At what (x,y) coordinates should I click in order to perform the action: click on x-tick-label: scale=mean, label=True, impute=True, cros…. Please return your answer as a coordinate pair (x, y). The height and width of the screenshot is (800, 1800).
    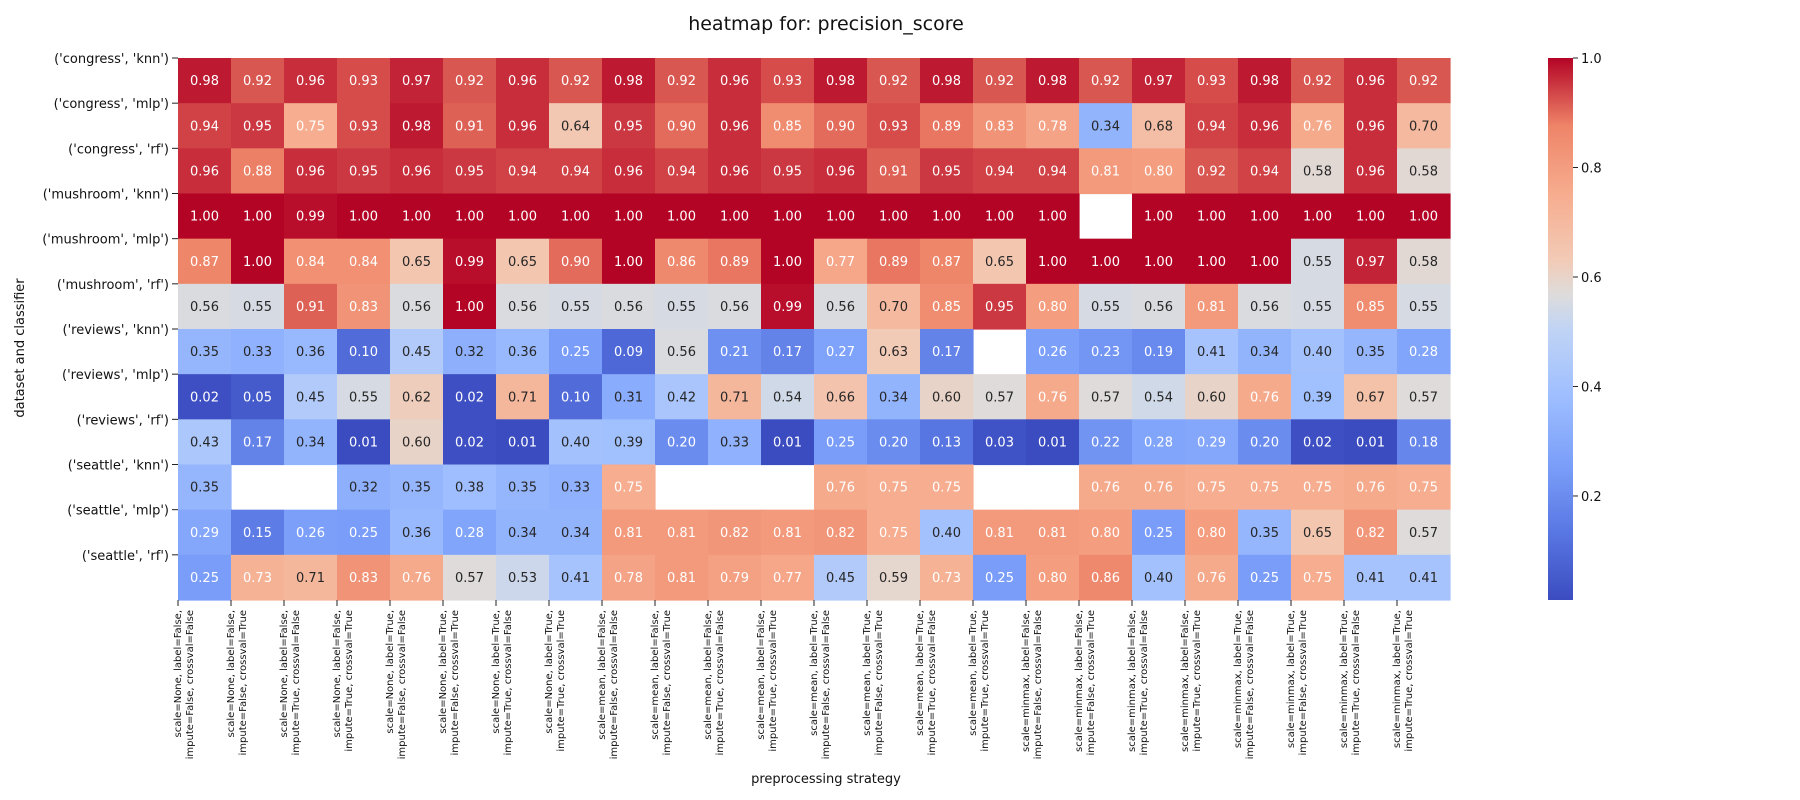
    Looking at the image, I should click on (979, 681).